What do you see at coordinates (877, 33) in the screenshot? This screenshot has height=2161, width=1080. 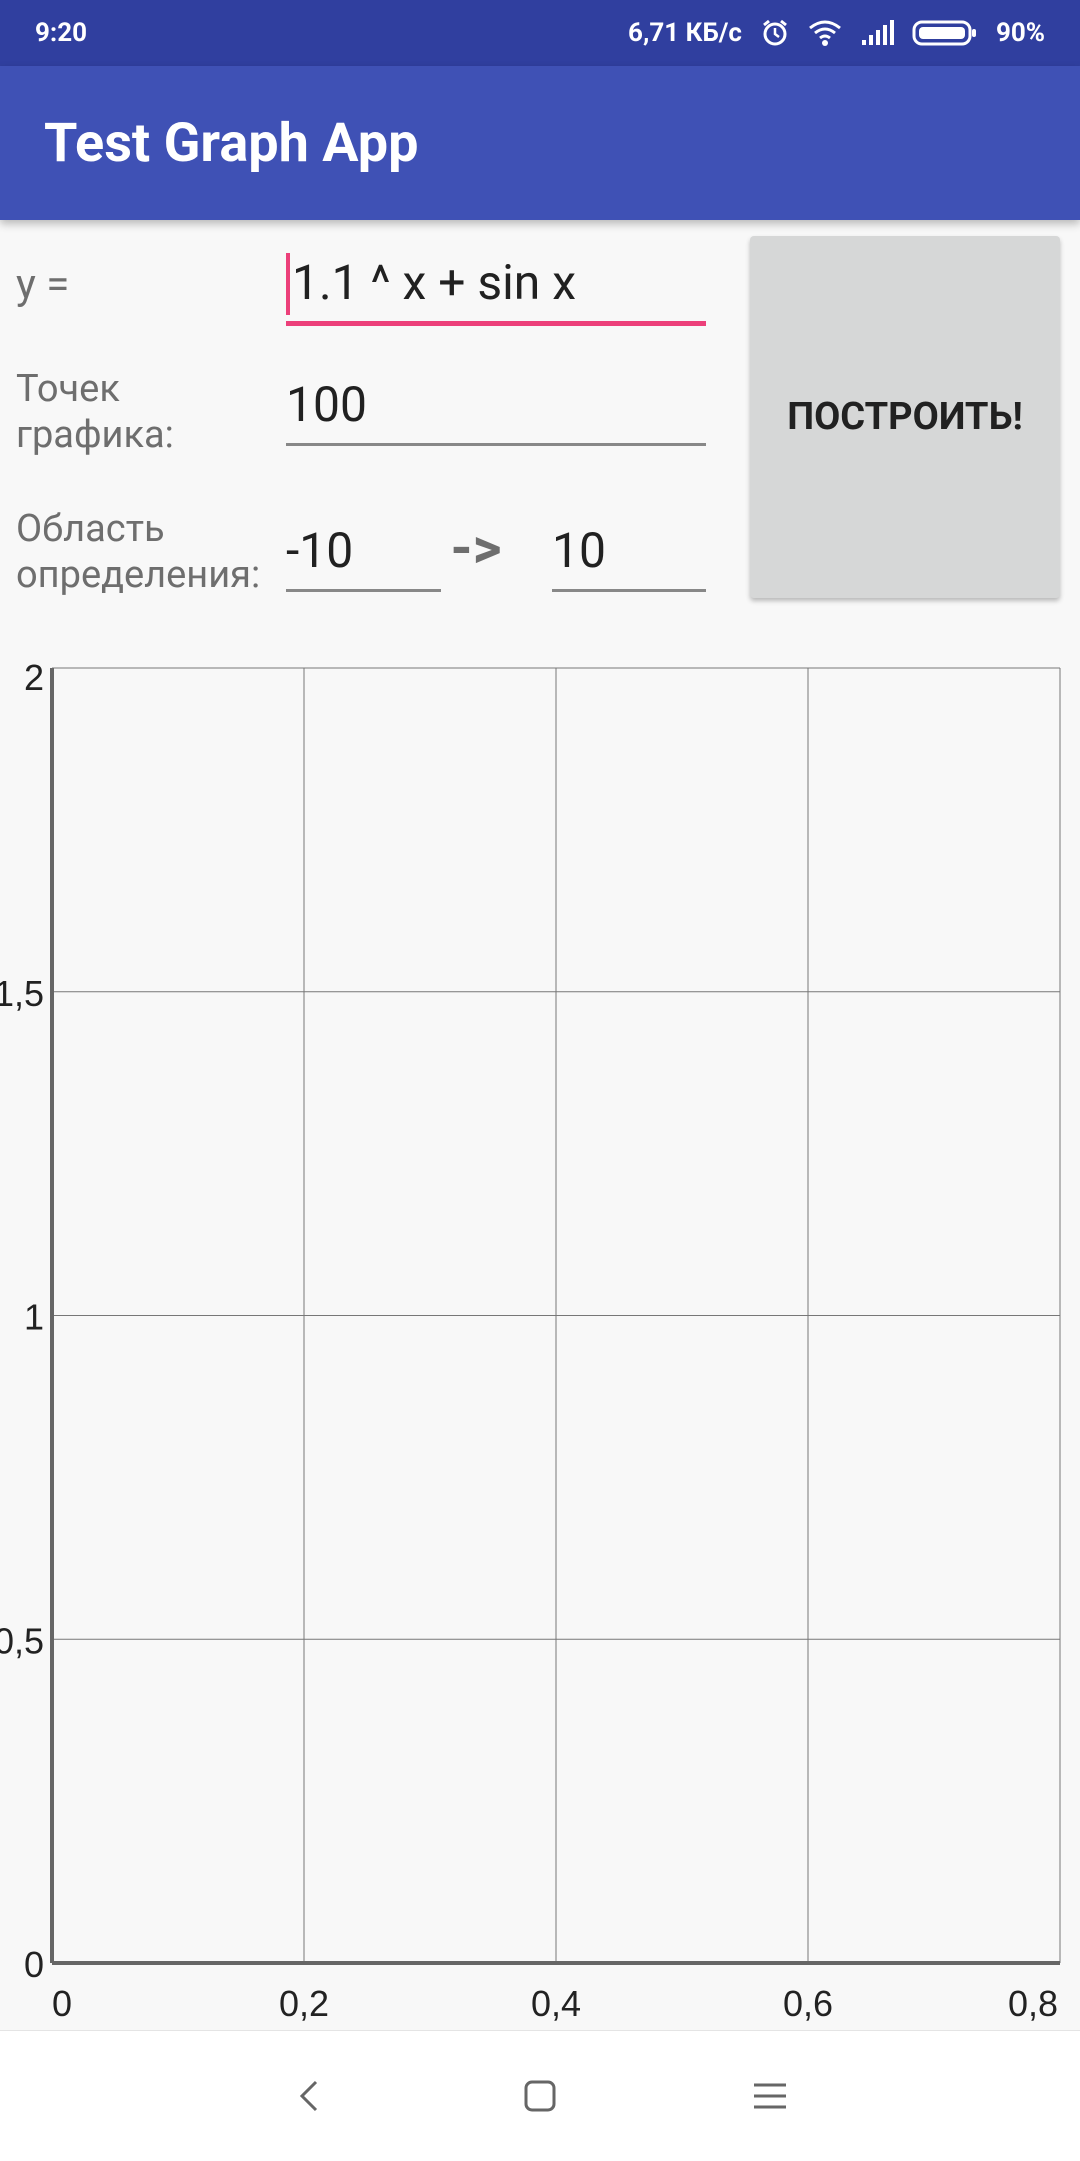 I see `signal-icon` at bounding box center [877, 33].